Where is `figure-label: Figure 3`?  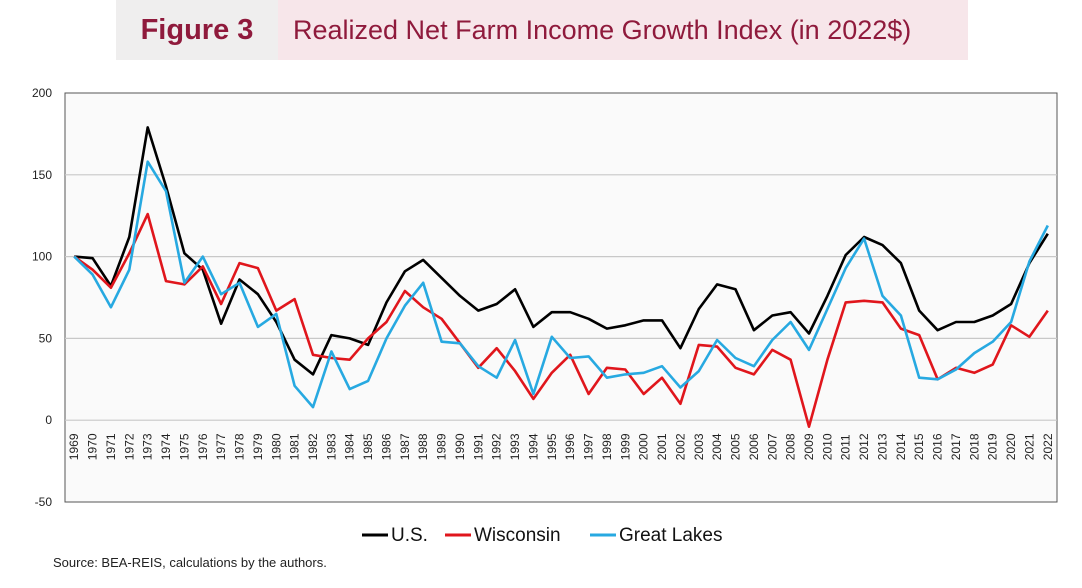 figure-label: Figure 3 is located at coordinates (197, 30).